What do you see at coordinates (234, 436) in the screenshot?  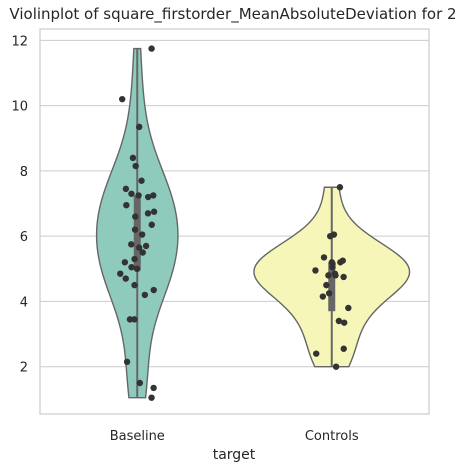 I see `x-tick-labels: Baseline Controls` at bounding box center [234, 436].